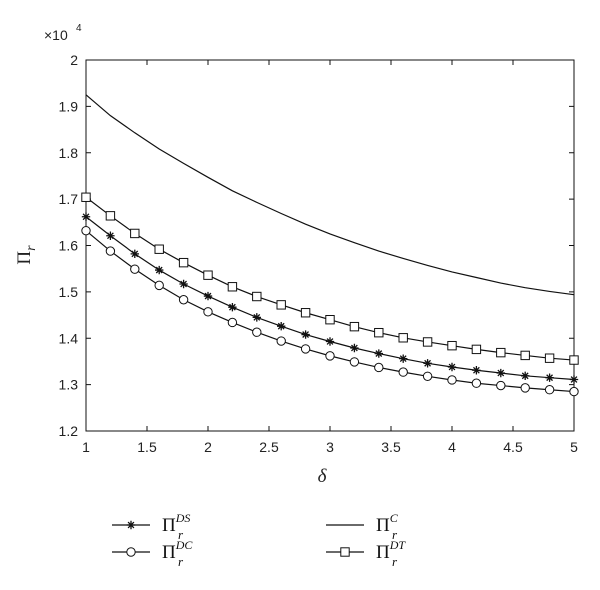 This screenshot has width=600, height=590. What do you see at coordinates (152, 553) in the screenshot?
I see `legend-entry-dc: ΠDC r` at bounding box center [152, 553].